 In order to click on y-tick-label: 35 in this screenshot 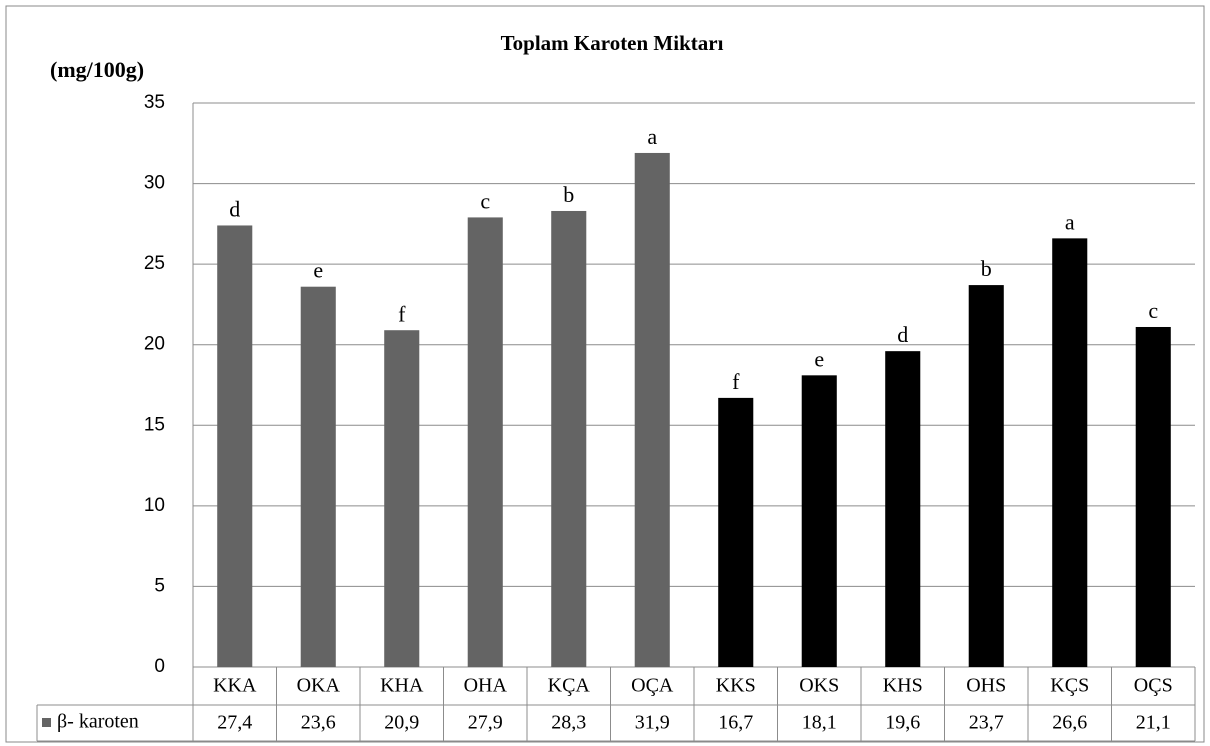, I will do `click(154, 102)`.